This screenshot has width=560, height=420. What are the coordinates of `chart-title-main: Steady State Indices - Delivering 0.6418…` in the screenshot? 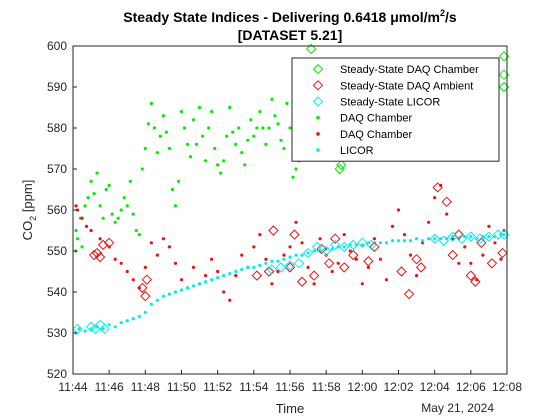 It's located at (281, 17).